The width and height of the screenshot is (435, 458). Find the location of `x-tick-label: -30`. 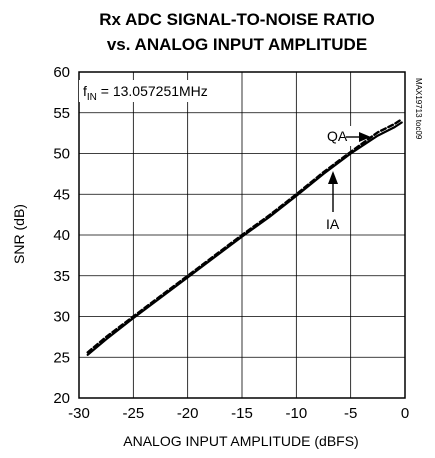

x-tick-label: -30 is located at coordinates (79, 413).